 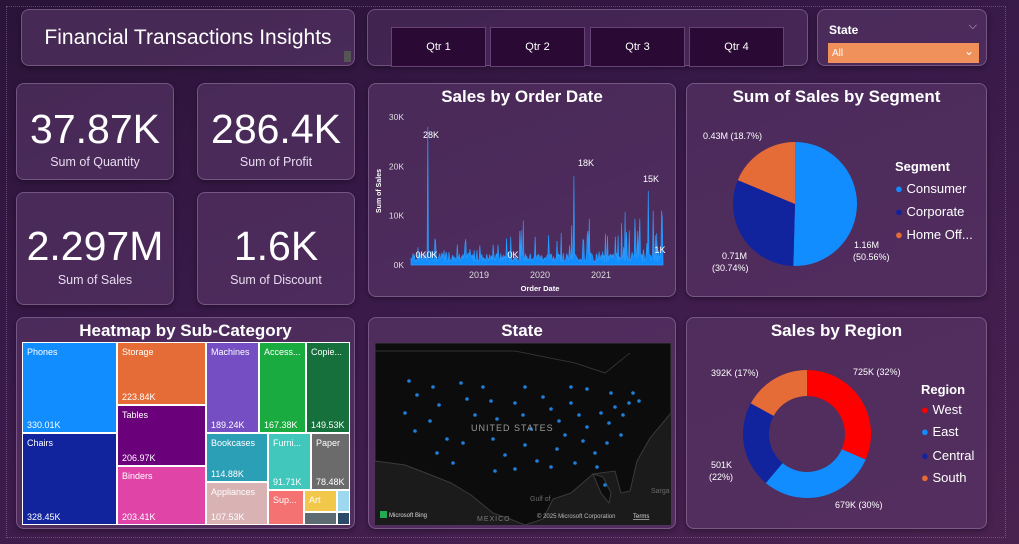 I want to click on x-axis-title: Order Date, so click(x=540, y=288).